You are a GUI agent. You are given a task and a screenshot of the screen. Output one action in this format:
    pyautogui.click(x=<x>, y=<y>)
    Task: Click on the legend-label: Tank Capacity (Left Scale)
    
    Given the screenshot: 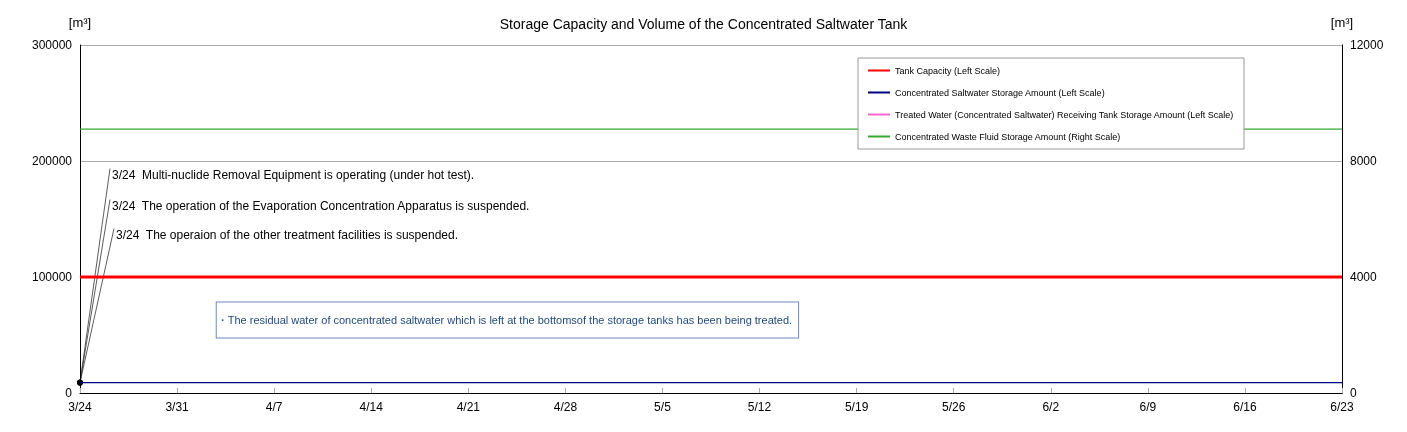 What is the action you would take?
    pyautogui.click(x=948, y=70)
    